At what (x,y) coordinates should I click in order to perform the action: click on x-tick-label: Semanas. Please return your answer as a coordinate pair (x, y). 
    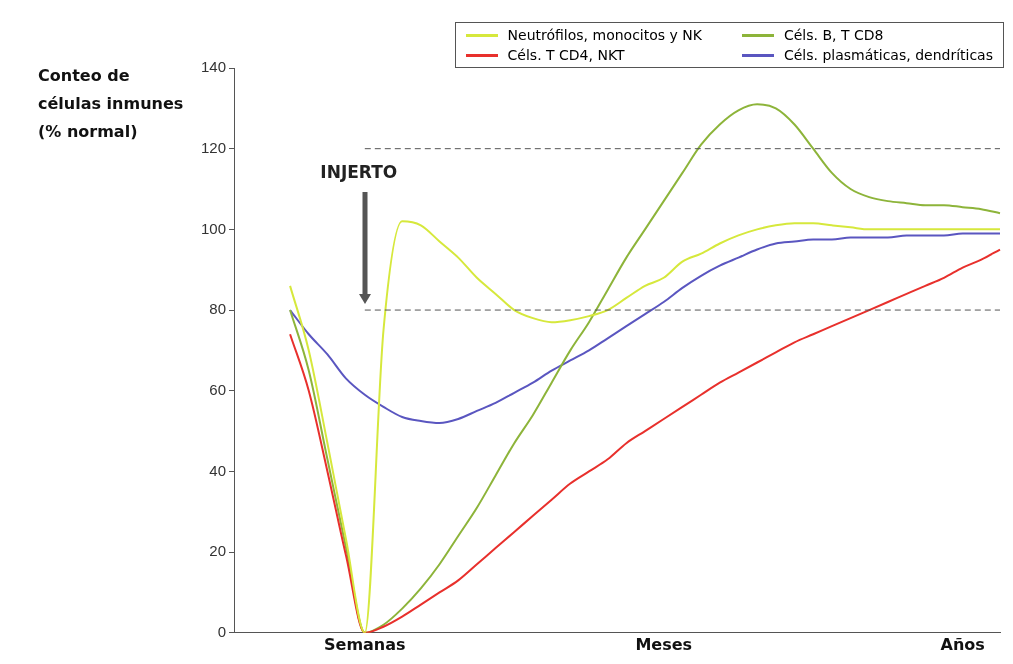
    Looking at the image, I should click on (365, 644).